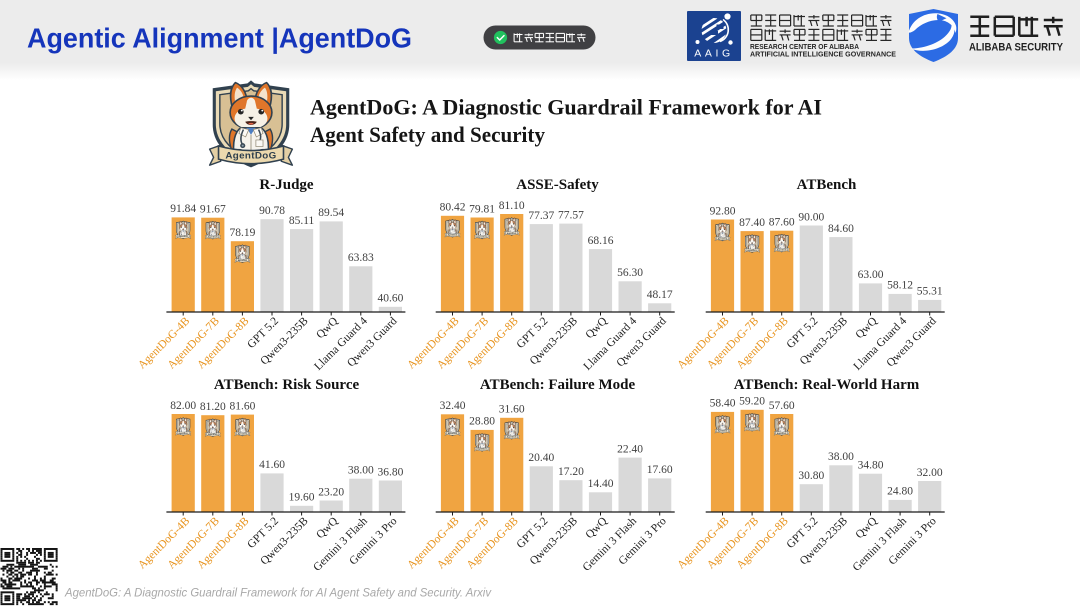  Describe the element at coordinates (714, 54) in the screenshot. I see `svg-text: AAIG` at that location.